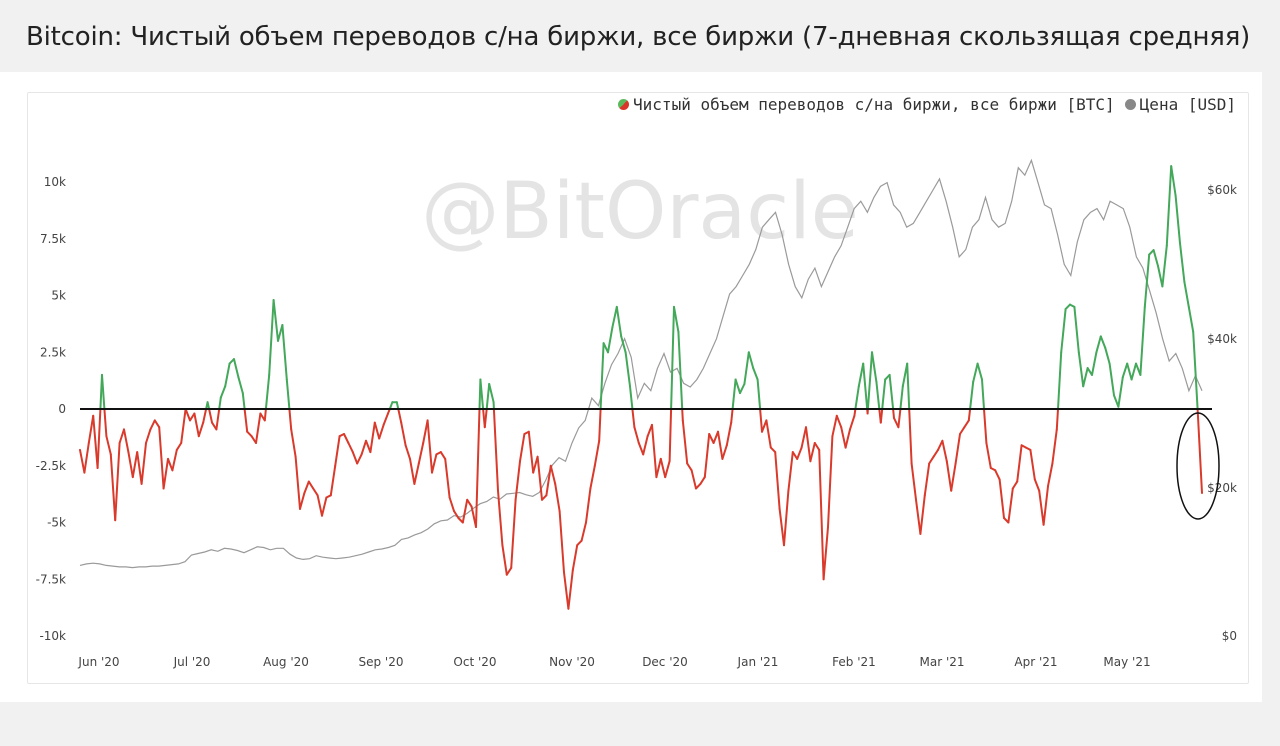 The width and height of the screenshot is (1280, 746). Describe the element at coordinates (192, 662) in the screenshot. I see `x-tick-label: Jul '20` at that location.